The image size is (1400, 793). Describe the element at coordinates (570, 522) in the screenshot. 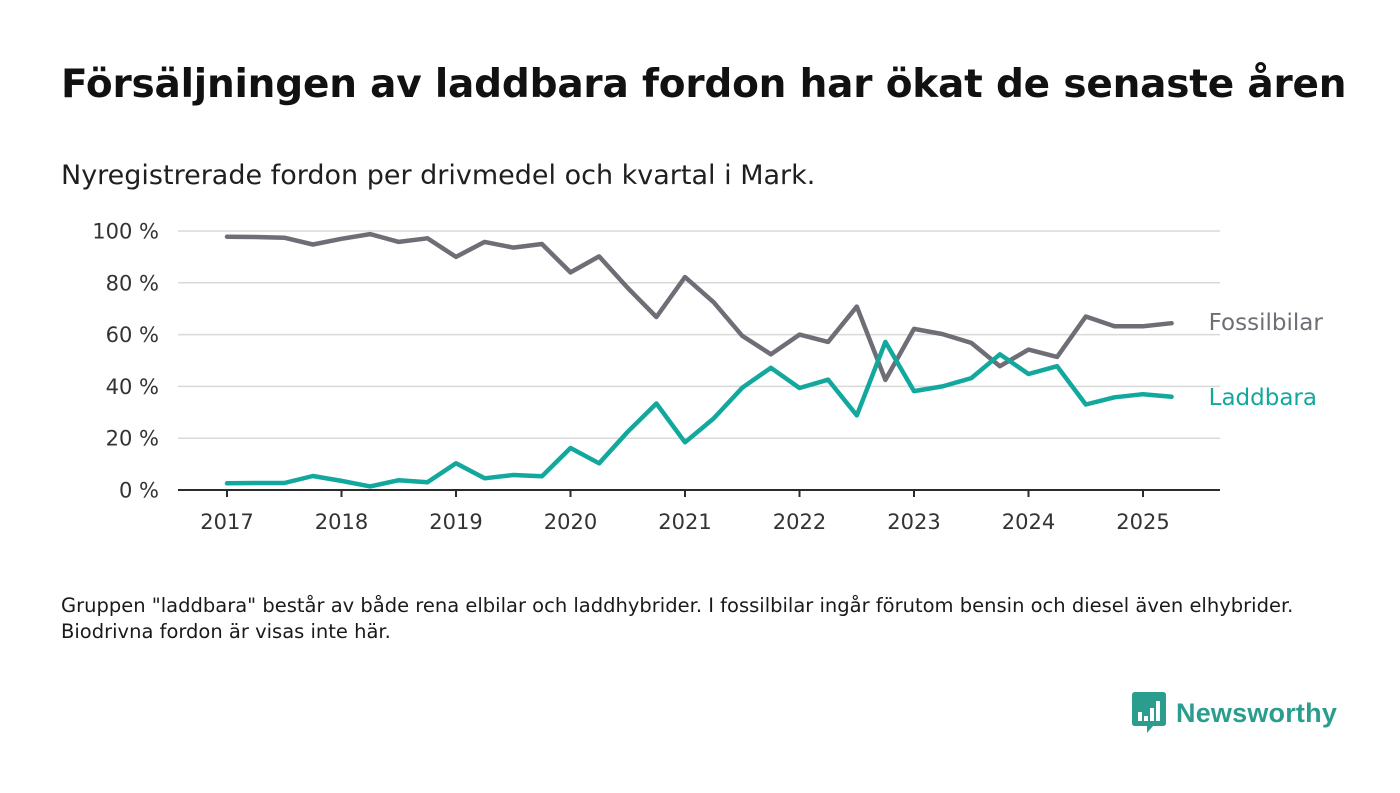

I see `x-tick-label: 2020` at that location.